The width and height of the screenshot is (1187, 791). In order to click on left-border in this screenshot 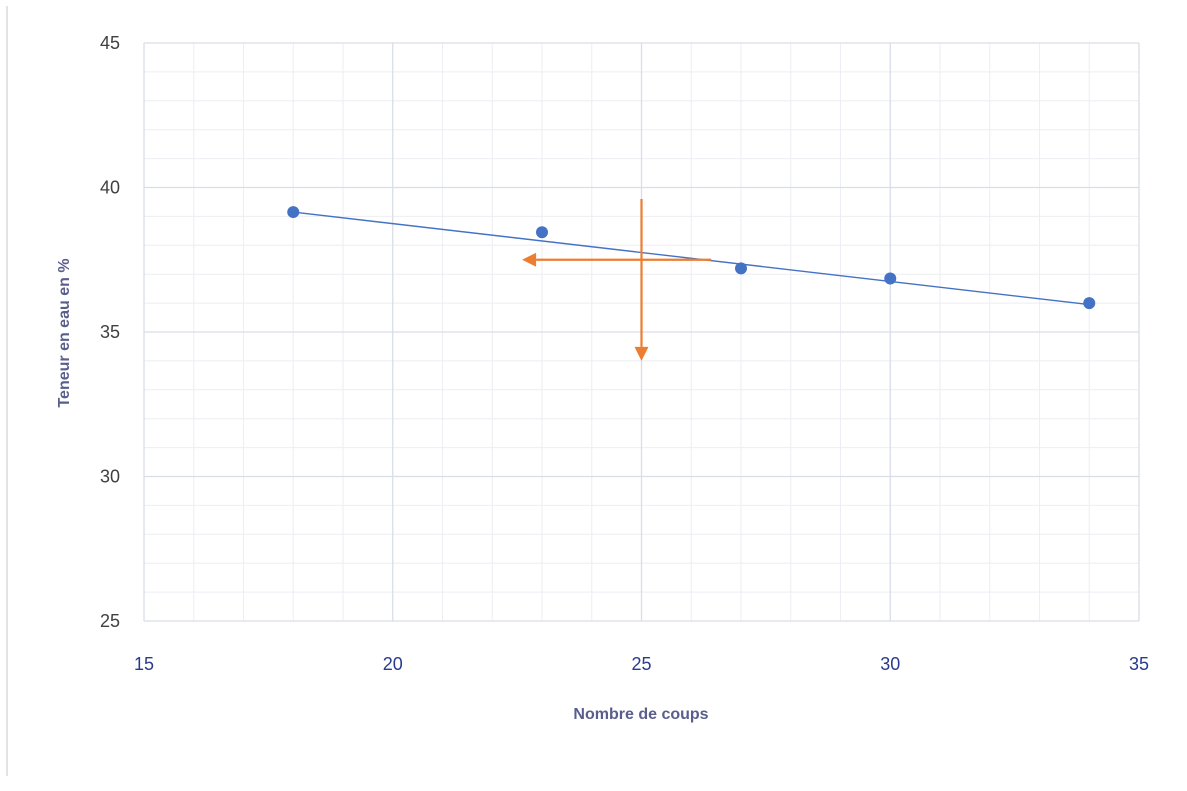, I will do `click(7, 391)`.